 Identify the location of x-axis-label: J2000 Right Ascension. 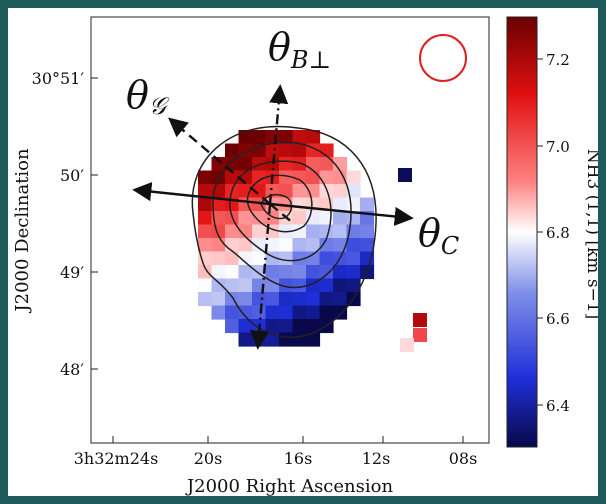
(289, 486).